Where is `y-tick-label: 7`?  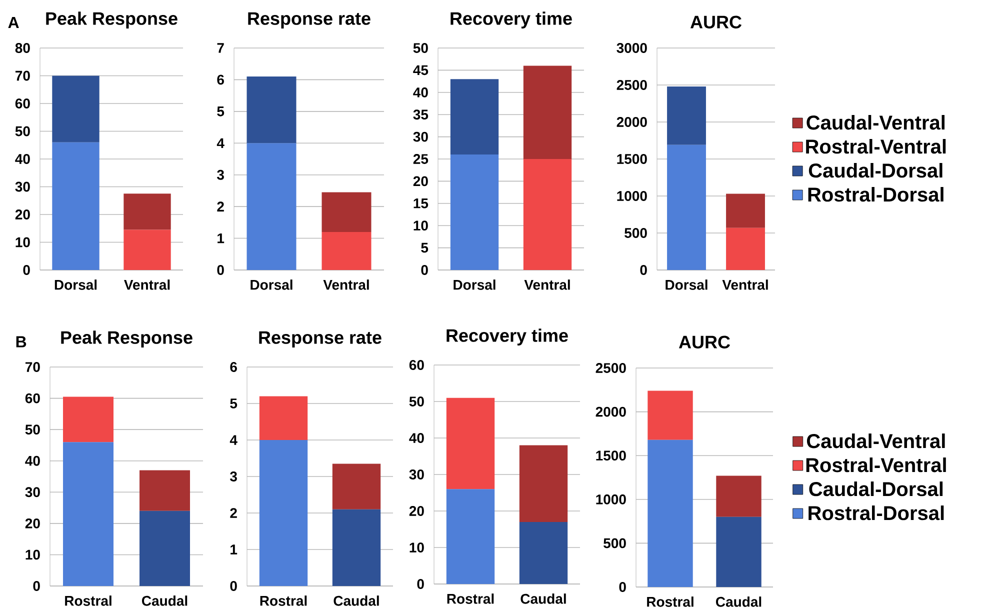 y-tick-label: 7 is located at coordinates (220, 48).